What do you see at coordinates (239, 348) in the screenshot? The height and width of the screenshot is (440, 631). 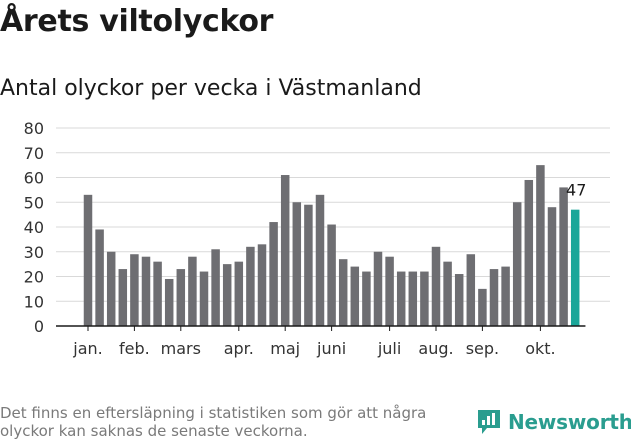 I see `x-tick-label: apr.` at bounding box center [239, 348].